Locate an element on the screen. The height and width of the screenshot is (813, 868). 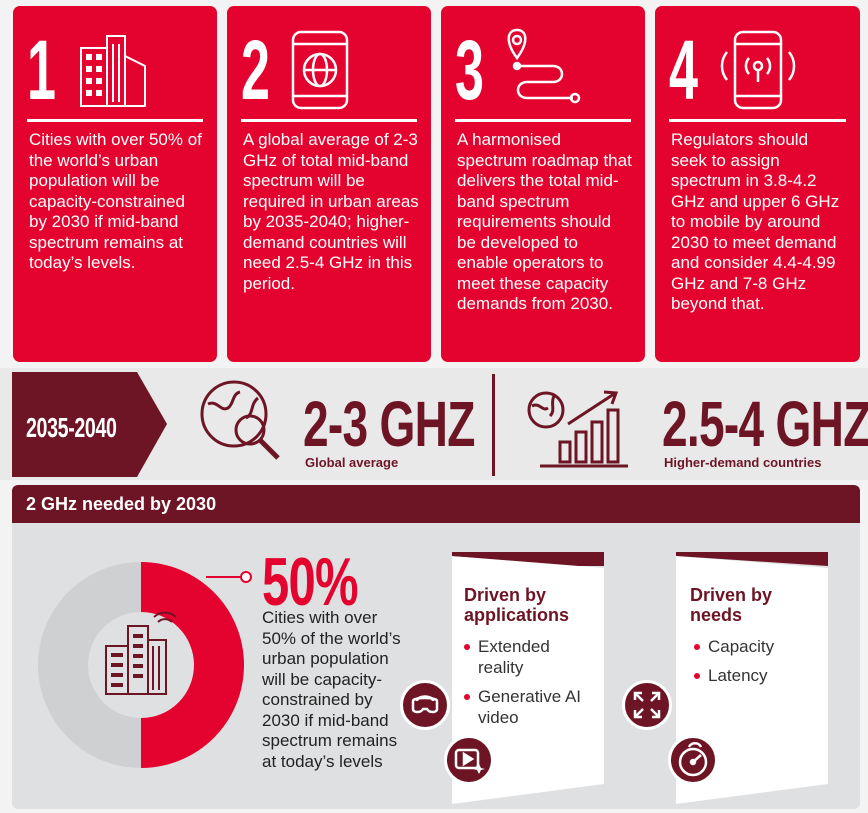
needs-title: Driven by needs is located at coordinates (731, 605).